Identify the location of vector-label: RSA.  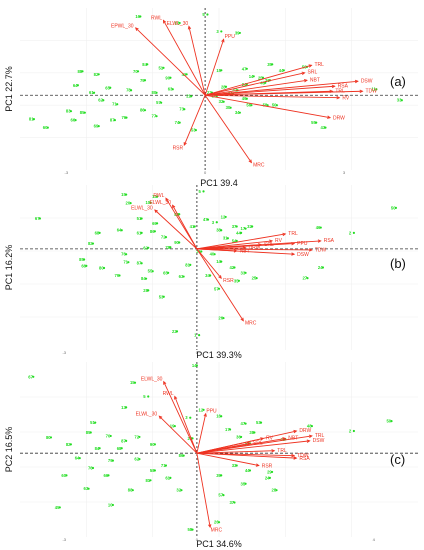
(329, 241).